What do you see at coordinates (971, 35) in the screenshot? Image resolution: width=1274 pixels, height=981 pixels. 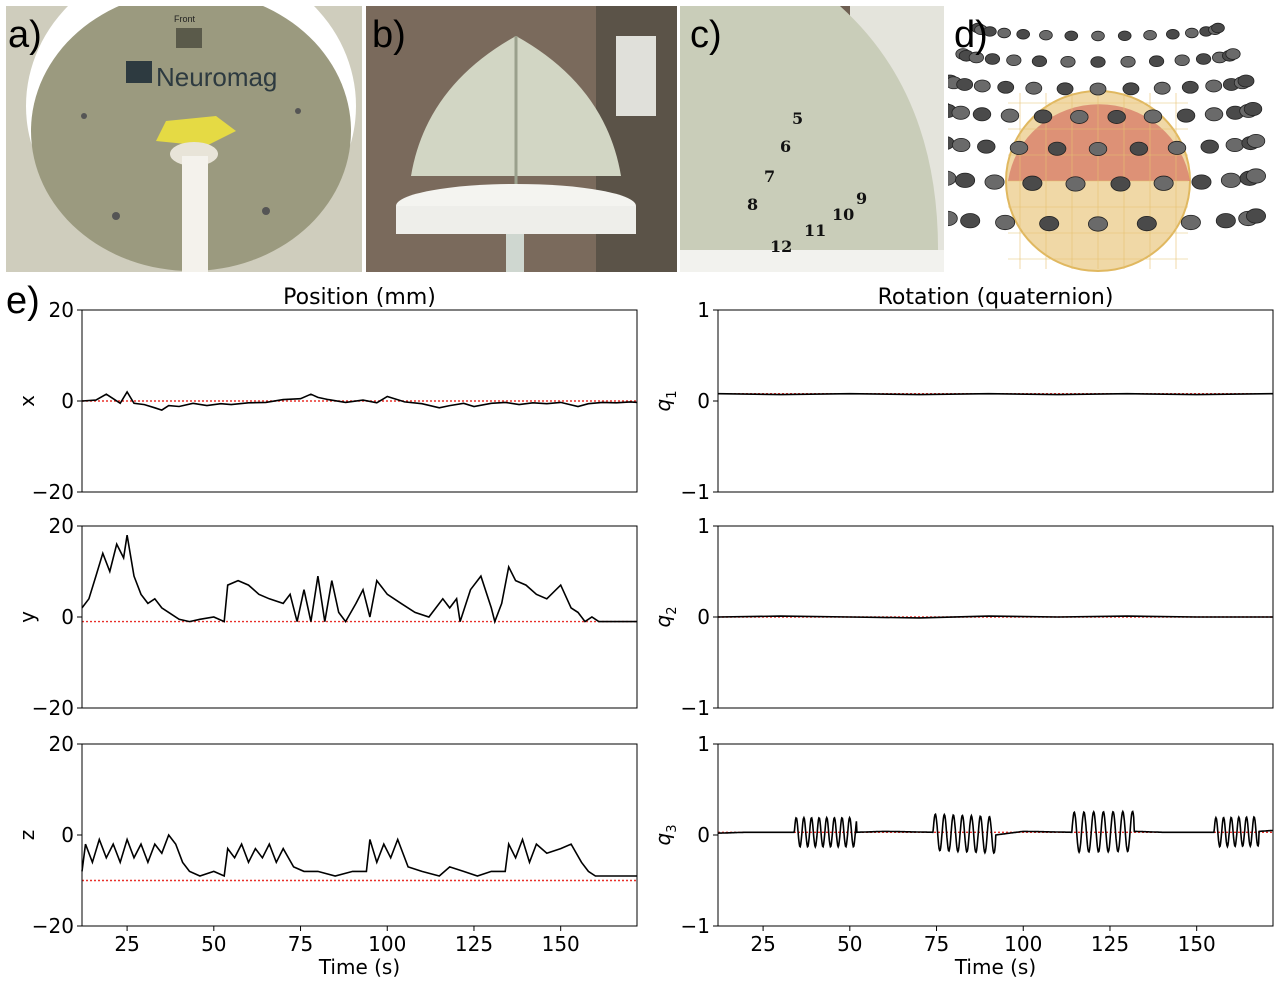 I see `panel-letter-d: d)` at bounding box center [971, 35].